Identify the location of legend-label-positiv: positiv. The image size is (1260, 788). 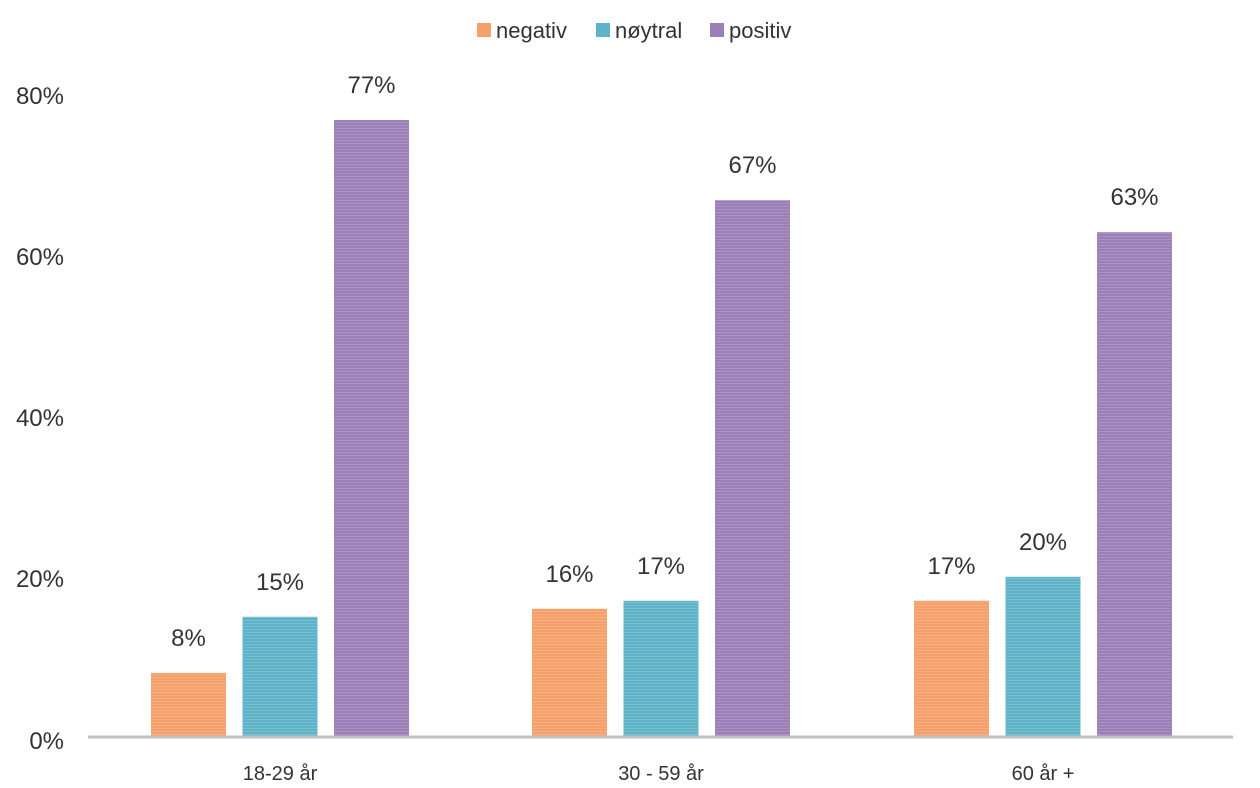
(760, 30).